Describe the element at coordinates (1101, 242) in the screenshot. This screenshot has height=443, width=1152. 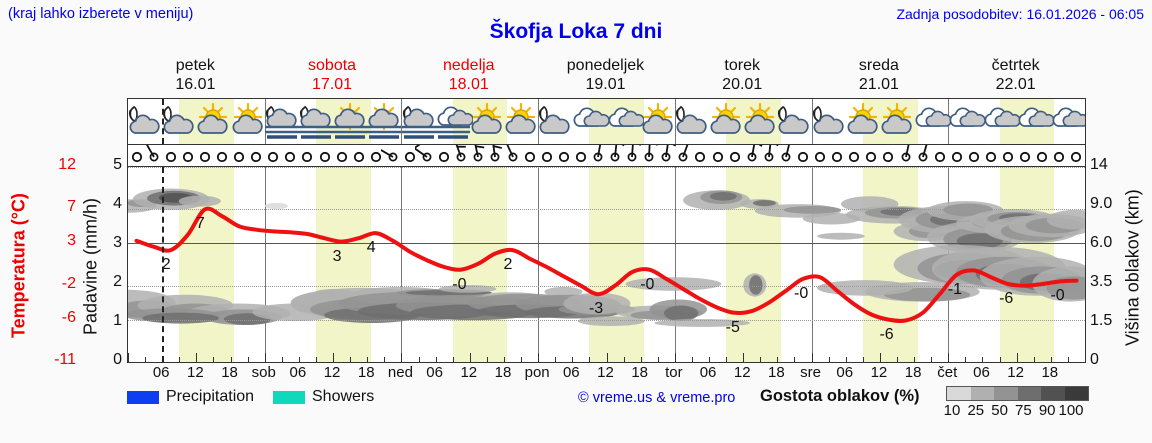
I see `cloud-height-tick: 6.0` at that location.